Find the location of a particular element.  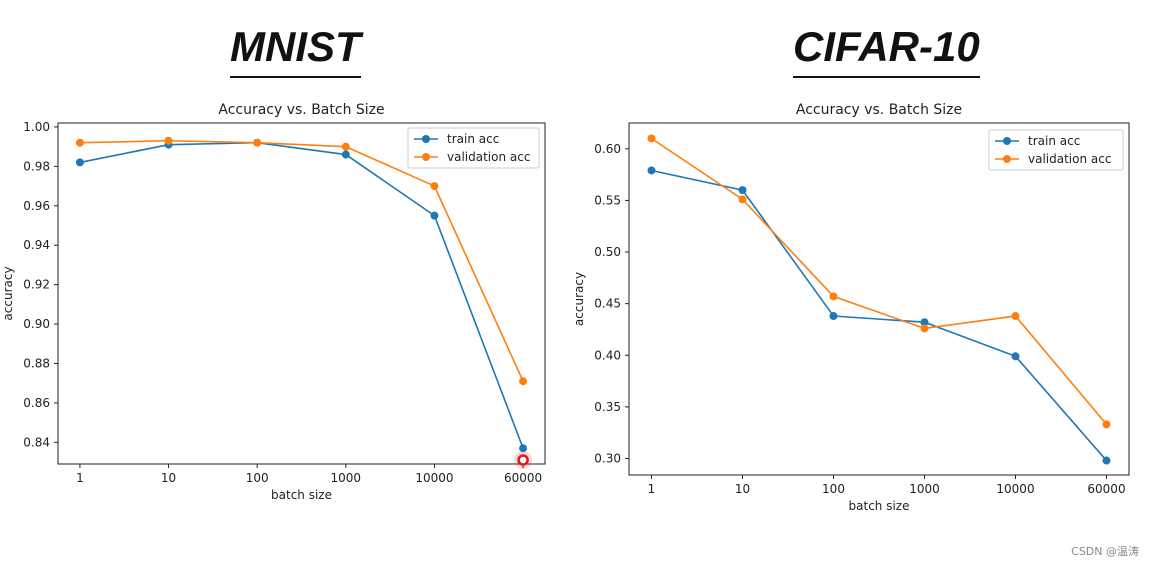

cifar-xtick-label-1000: 1000 is located at coordinates (924, 489).